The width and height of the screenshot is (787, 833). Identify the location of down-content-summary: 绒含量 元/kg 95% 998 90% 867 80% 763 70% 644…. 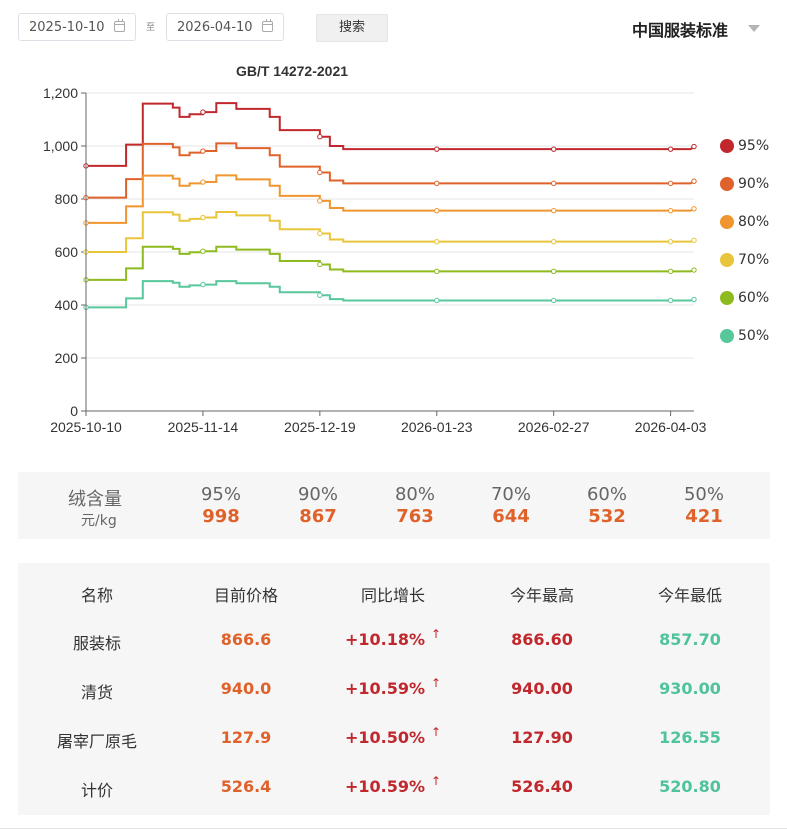
(394, 505).